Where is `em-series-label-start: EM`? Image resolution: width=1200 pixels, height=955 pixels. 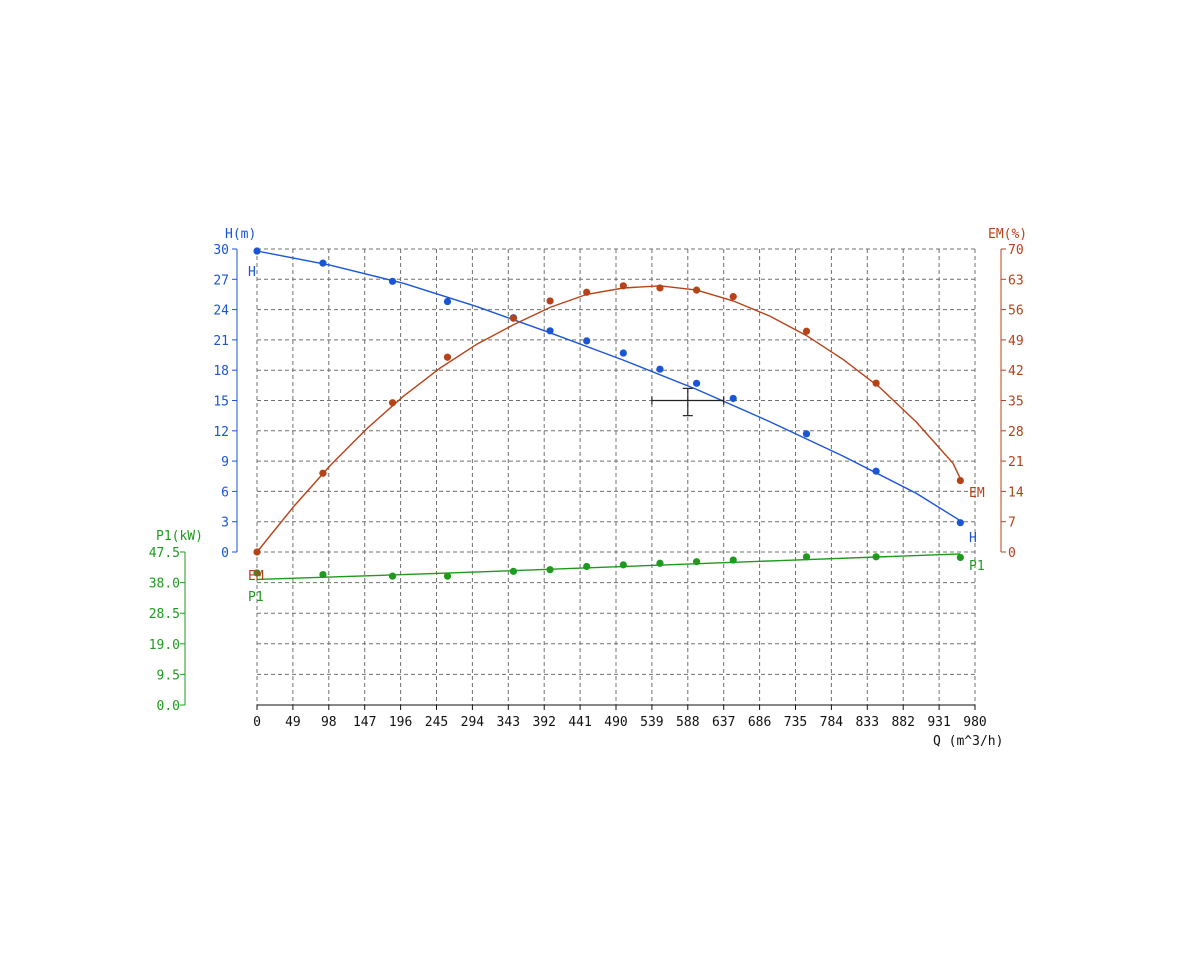
em-series-label-start: EM is located at coordinates (256, 576).